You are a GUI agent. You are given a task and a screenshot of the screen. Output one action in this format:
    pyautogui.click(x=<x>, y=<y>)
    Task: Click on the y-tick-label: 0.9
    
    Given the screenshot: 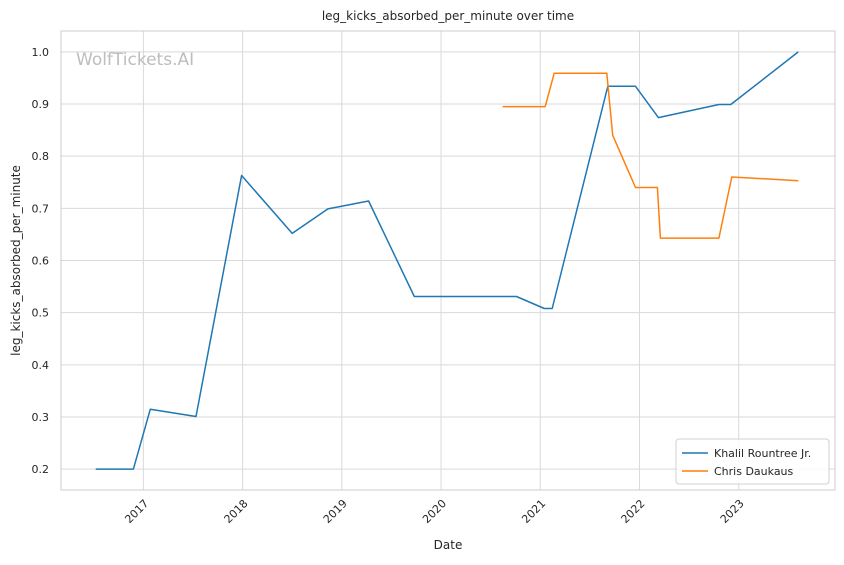 What is the action you would take?
    pyautogui.click(x=41, y=104)
    